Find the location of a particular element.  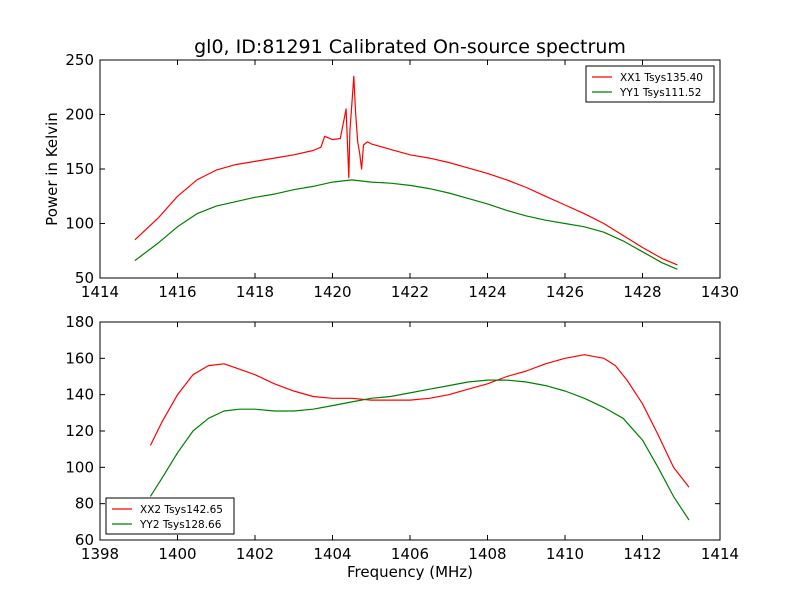

x-tick-label-1-0: 1414 is located at coordinates (100, 292).